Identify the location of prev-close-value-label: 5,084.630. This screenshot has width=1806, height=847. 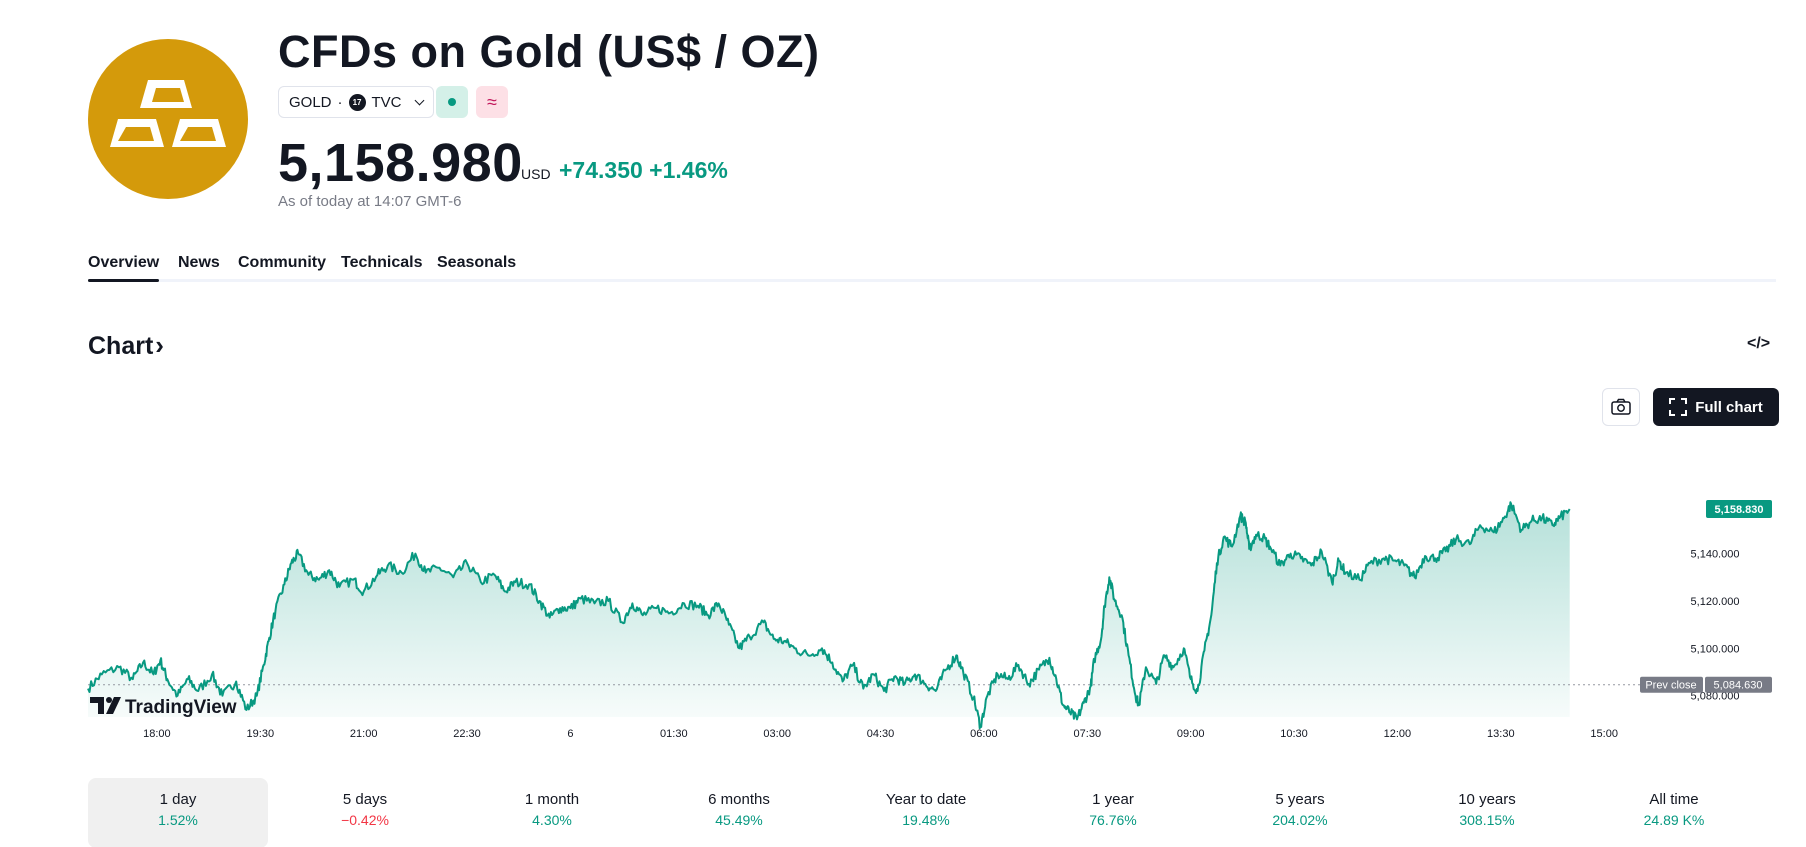
(1738, 686).